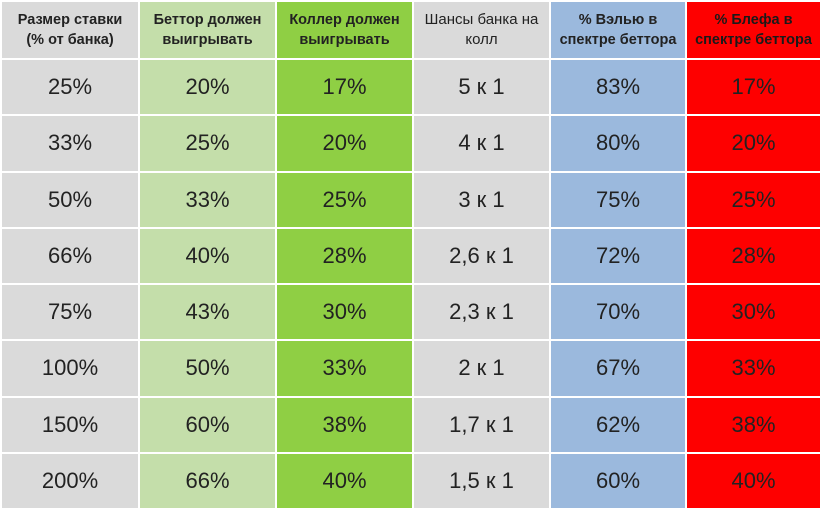 The image size is (820, 510). I want to click on cell-bettor-must-win: 60%, so click(207, 424).